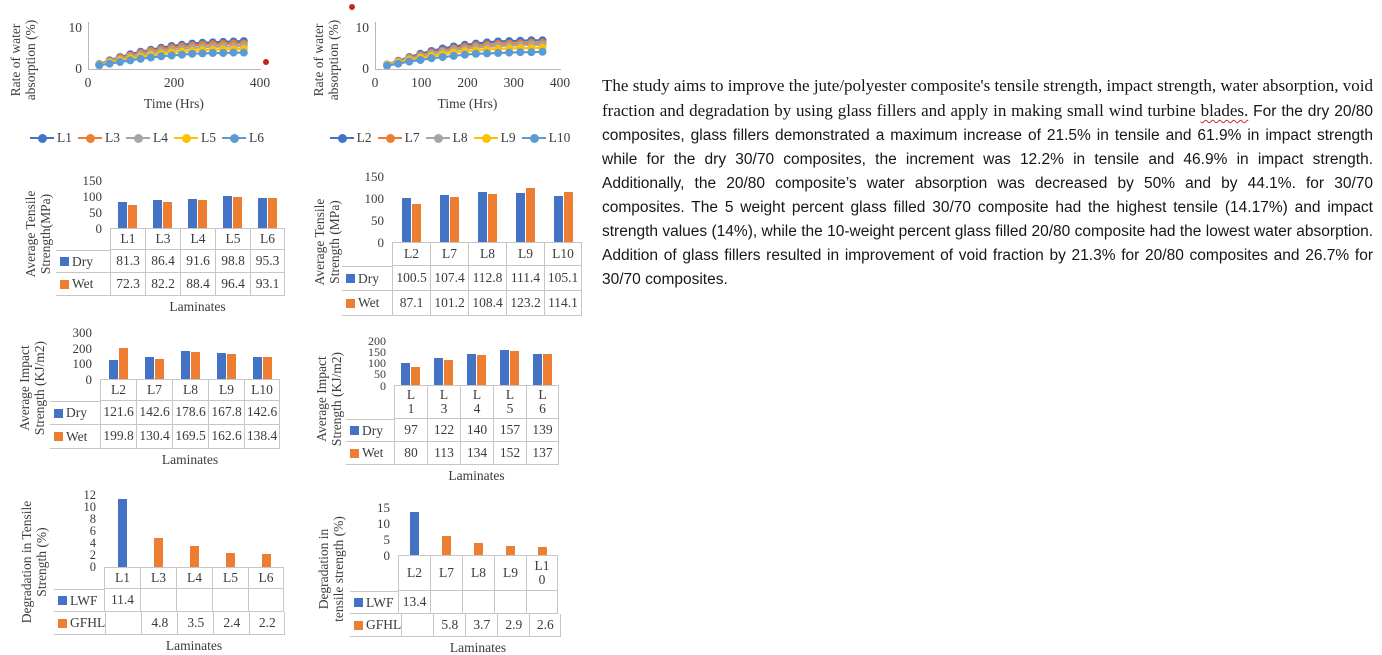 The image size is (1382, 655). Describe the element at coordinates (467, 103) in the screenshot. I see `x-axis-title: Time (Hrs)` at that location.